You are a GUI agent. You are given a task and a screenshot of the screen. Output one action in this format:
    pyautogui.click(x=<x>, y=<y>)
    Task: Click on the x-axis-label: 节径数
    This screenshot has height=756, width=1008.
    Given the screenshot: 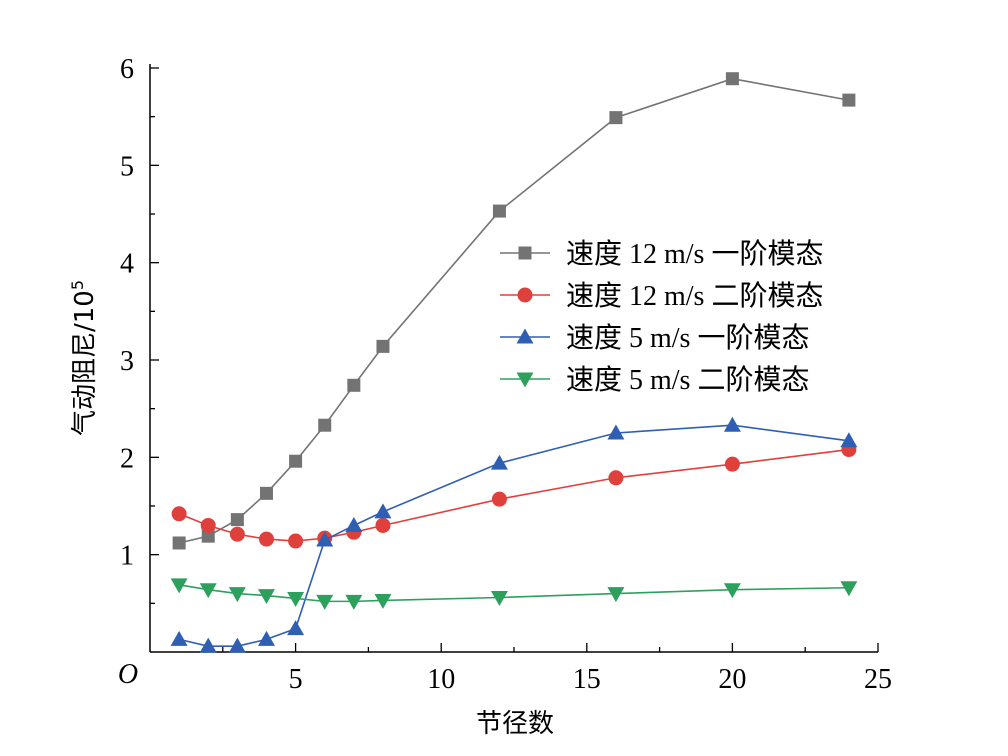 What is the action you would take?
    pyautogui.click(x=515, y=724)
    